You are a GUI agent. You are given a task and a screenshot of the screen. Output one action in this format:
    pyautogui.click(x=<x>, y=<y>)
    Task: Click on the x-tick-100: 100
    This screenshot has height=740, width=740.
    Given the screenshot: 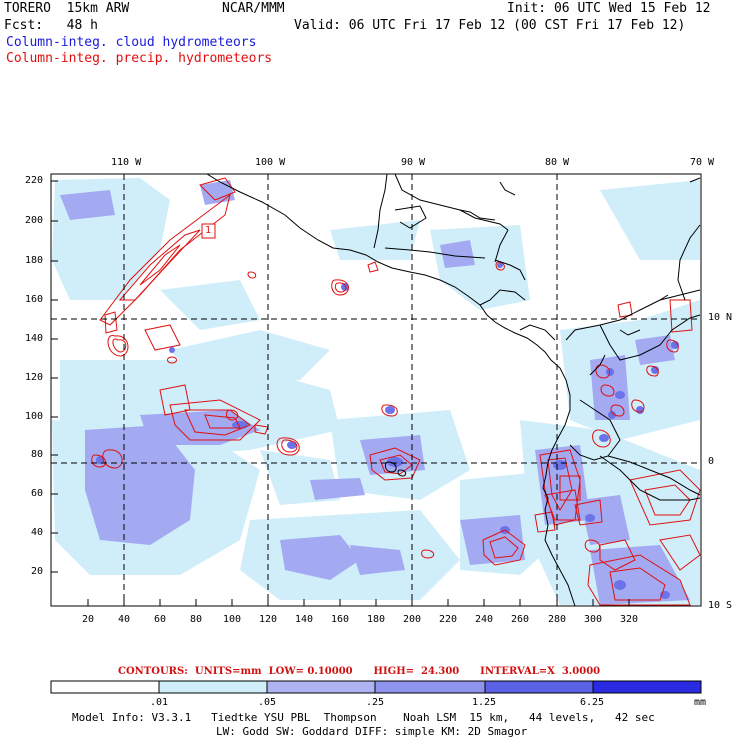 What is the action you would take?
    pyautogui.click(x=232, y=619)
    